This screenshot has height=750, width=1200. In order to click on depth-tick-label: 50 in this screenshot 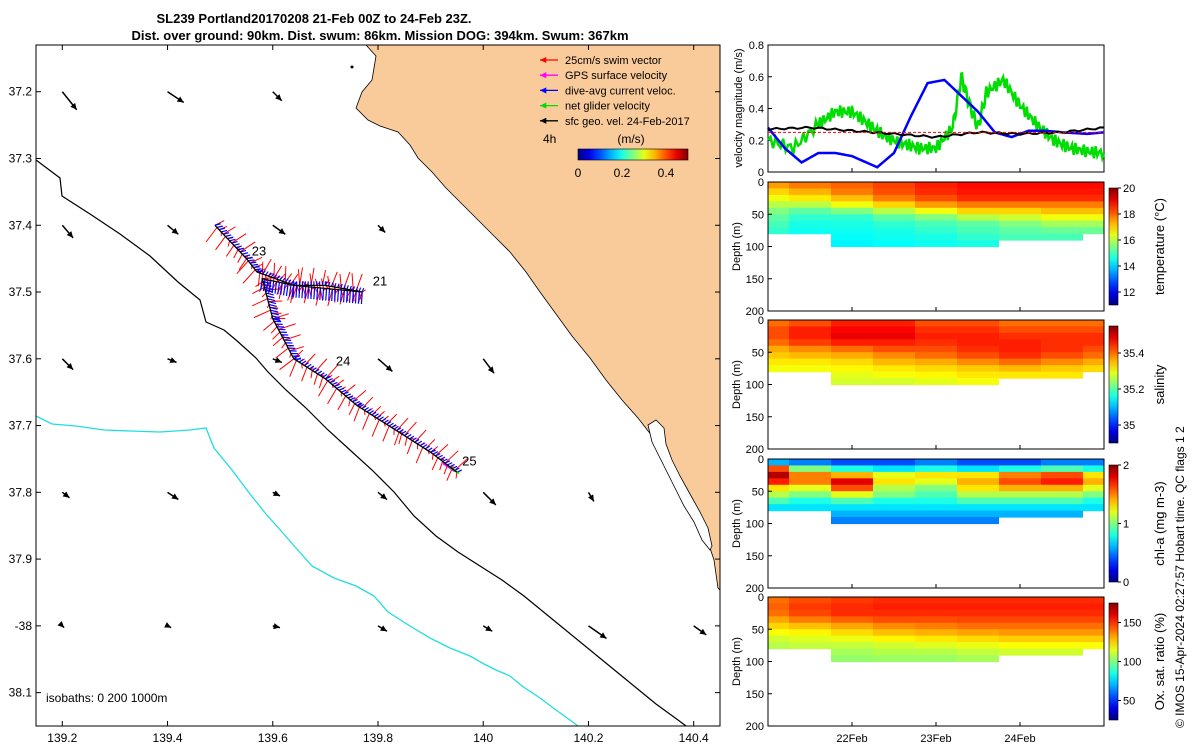, I will do `click(758, 353)`.